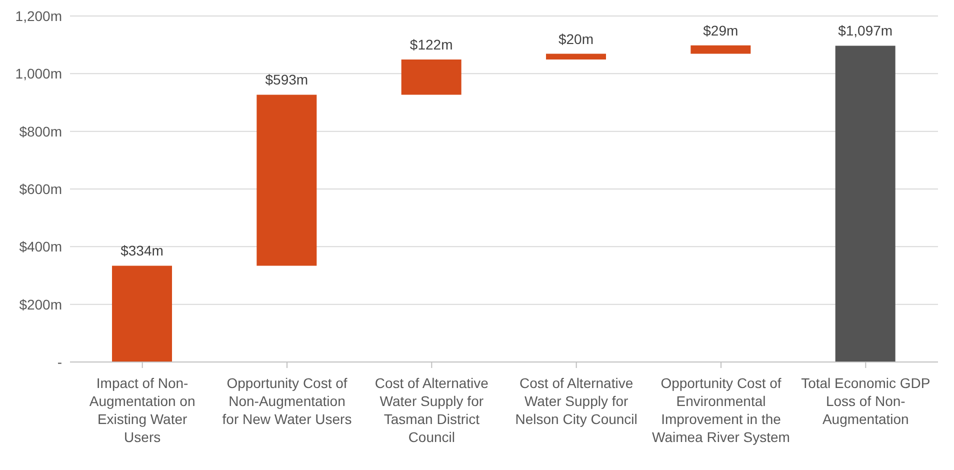 This screenshot has height=470, width=954. What do you see at coordinates (40, 304) in the screenshot?
I see `y-tick-label: $200m` at bounding box center [40, 304].